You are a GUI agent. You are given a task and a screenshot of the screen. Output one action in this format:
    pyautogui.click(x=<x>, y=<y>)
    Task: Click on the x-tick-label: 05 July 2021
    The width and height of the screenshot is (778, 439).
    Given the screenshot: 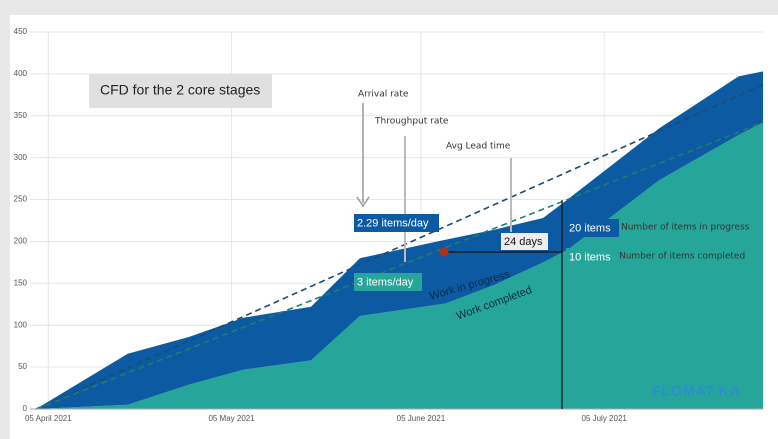 What is the action you would take?
    pyautogui.click(x=604, y=418)
    